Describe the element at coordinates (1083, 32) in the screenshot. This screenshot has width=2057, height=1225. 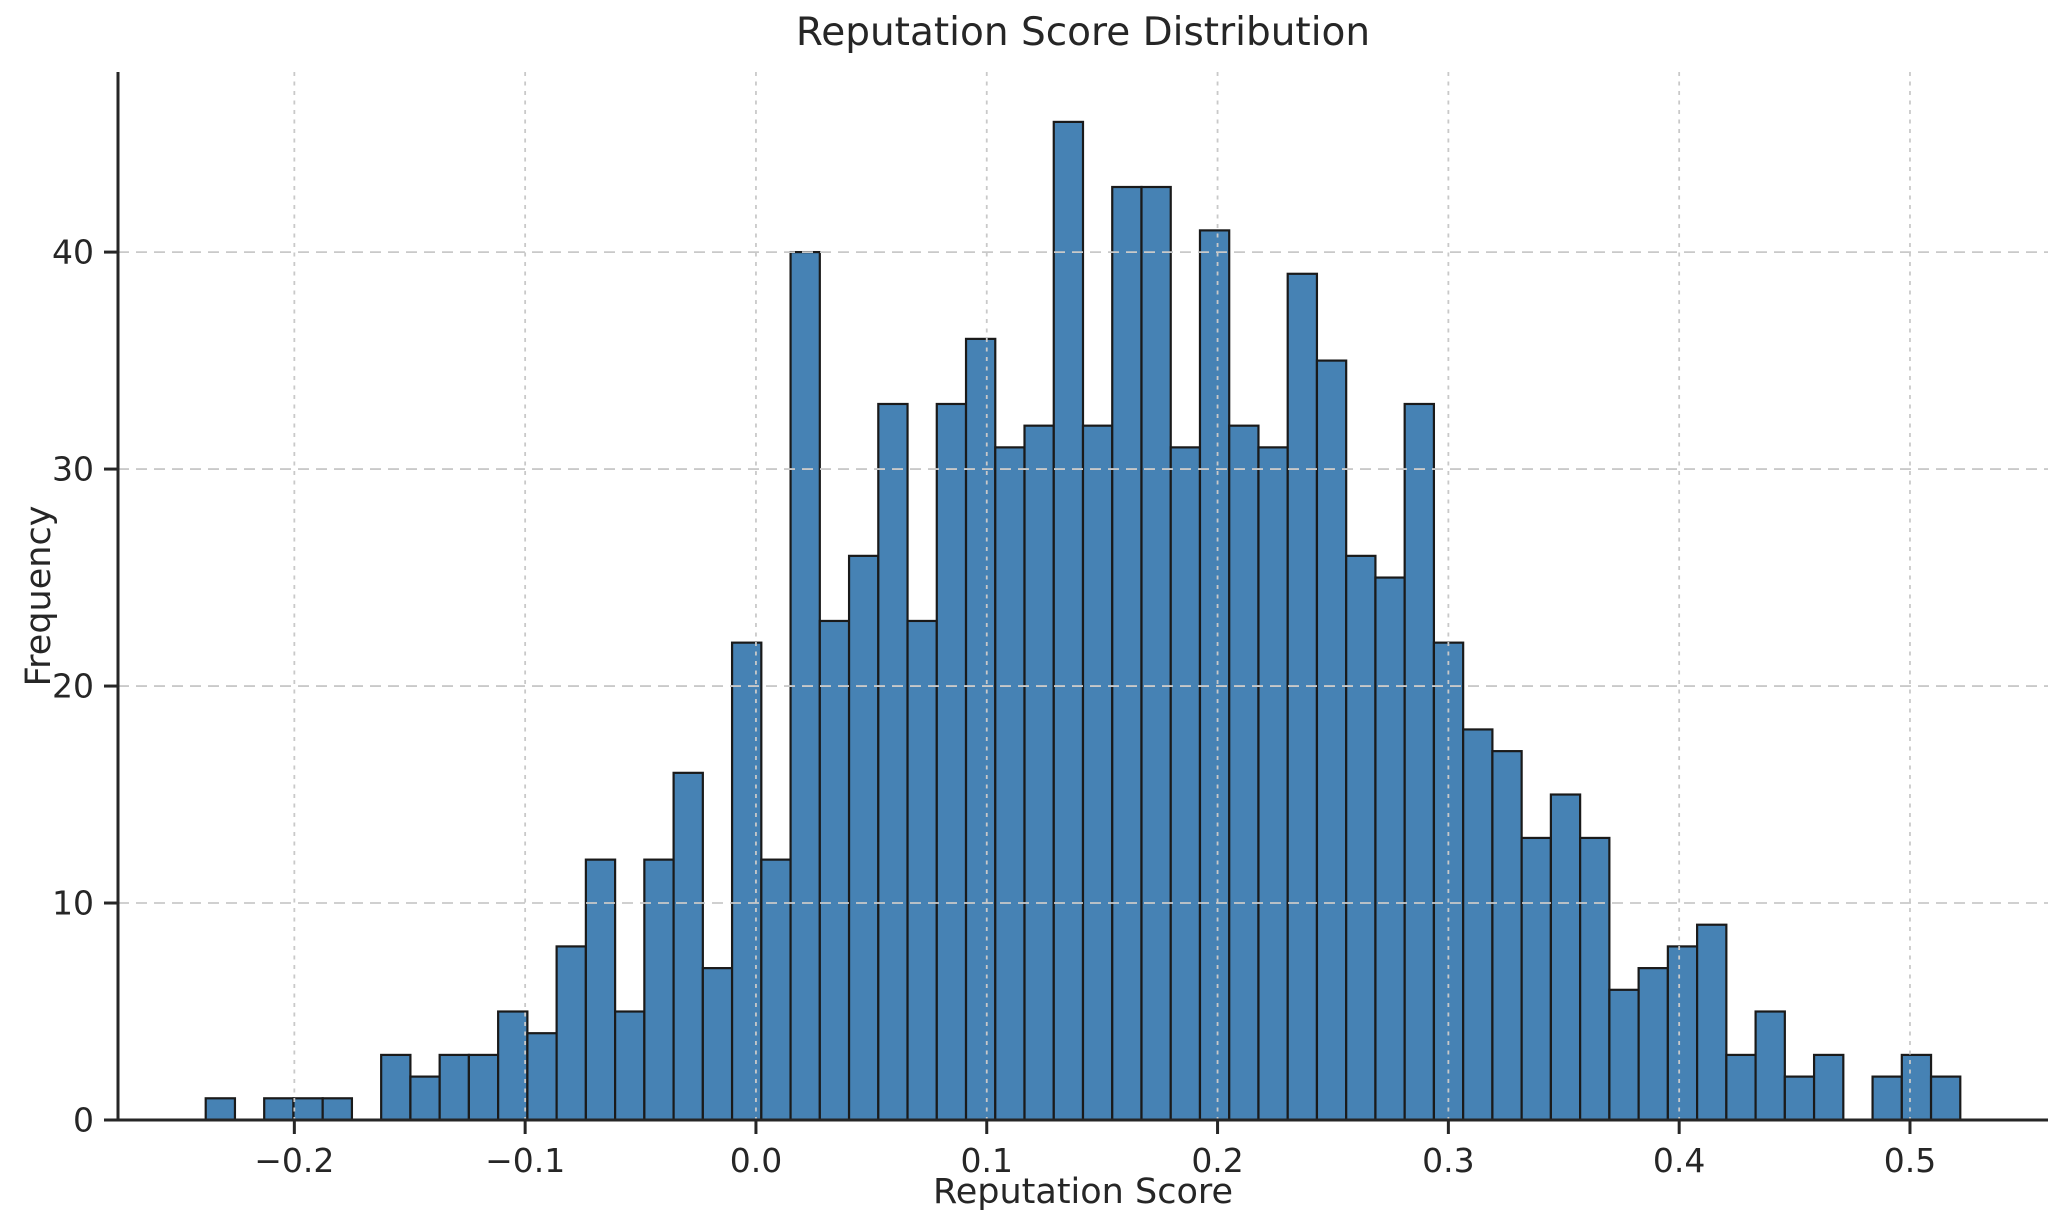
I see `chart-title: Reputation Score Distribution` at that location.